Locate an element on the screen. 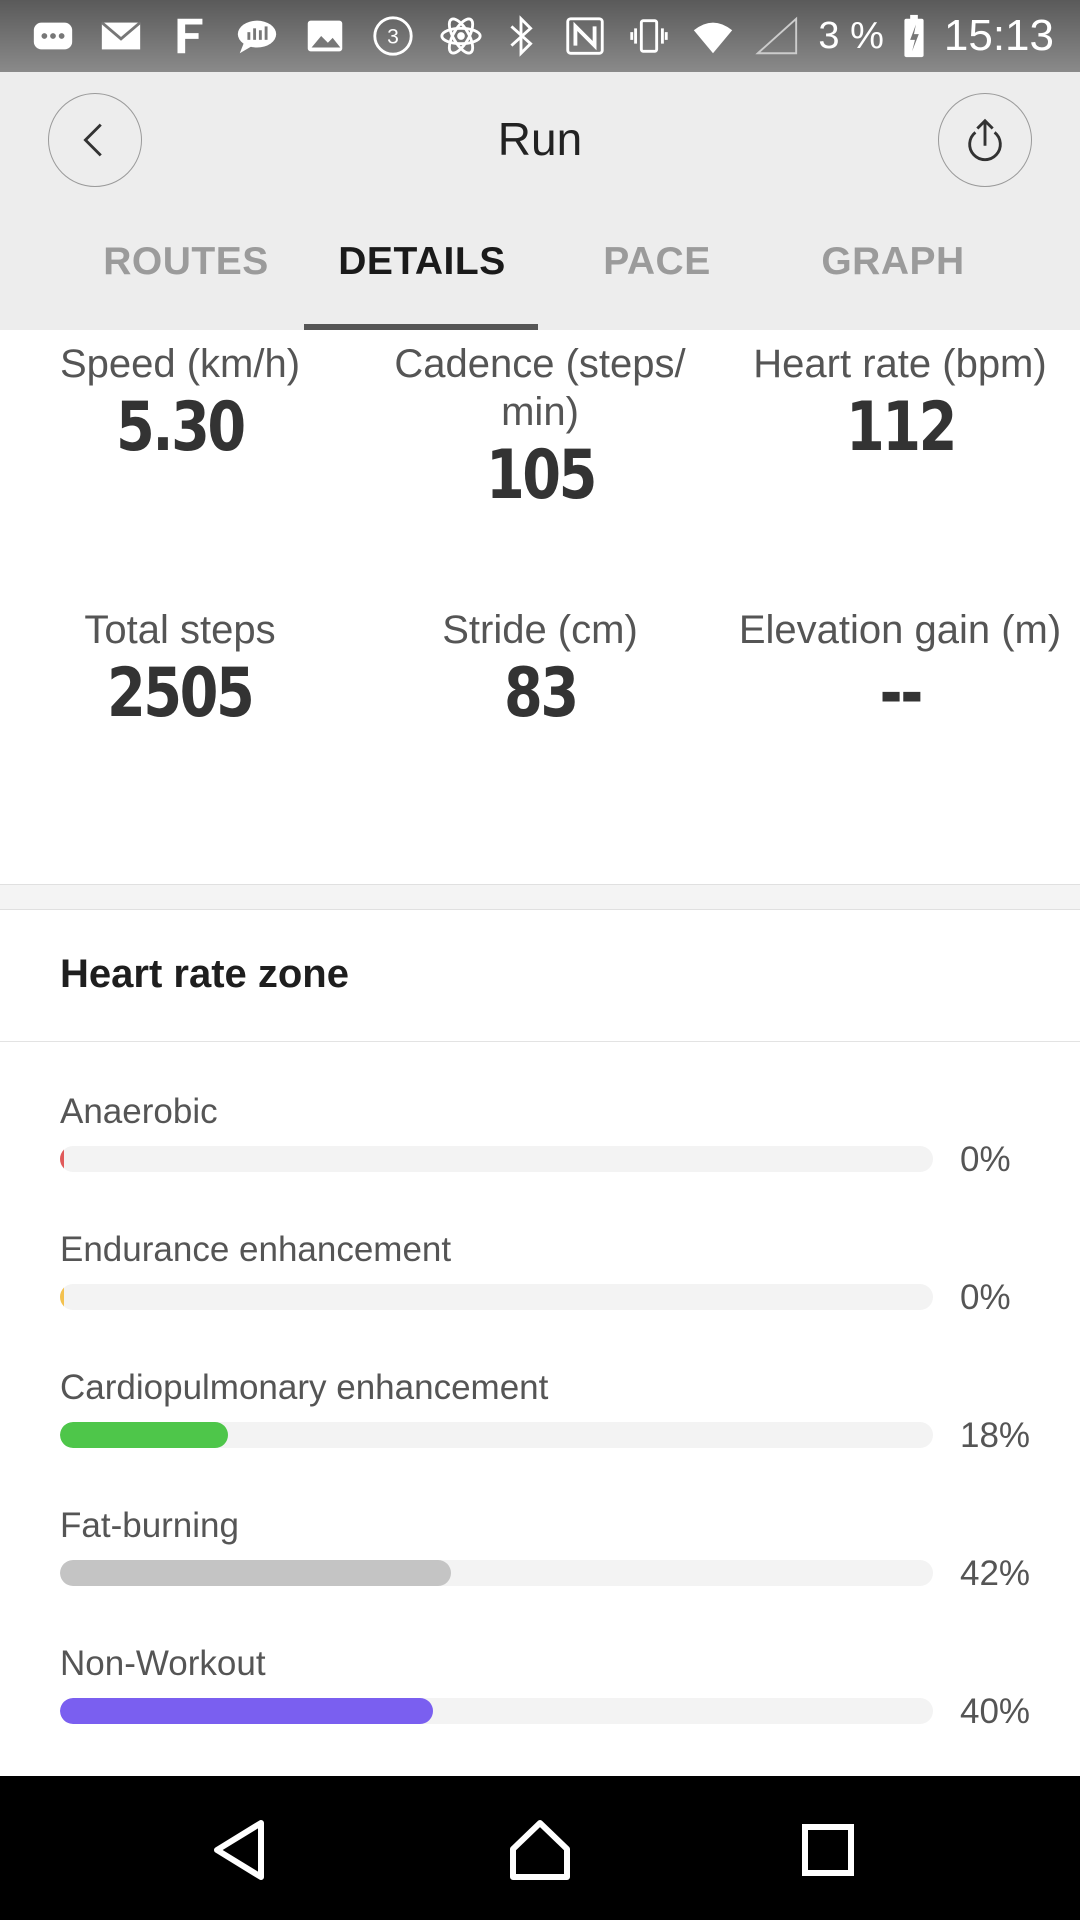 This screenshot has width=1080, height=1920. metric-heart-rate: Heart rate (bpm) 112 is located at coordinates (900, 403).